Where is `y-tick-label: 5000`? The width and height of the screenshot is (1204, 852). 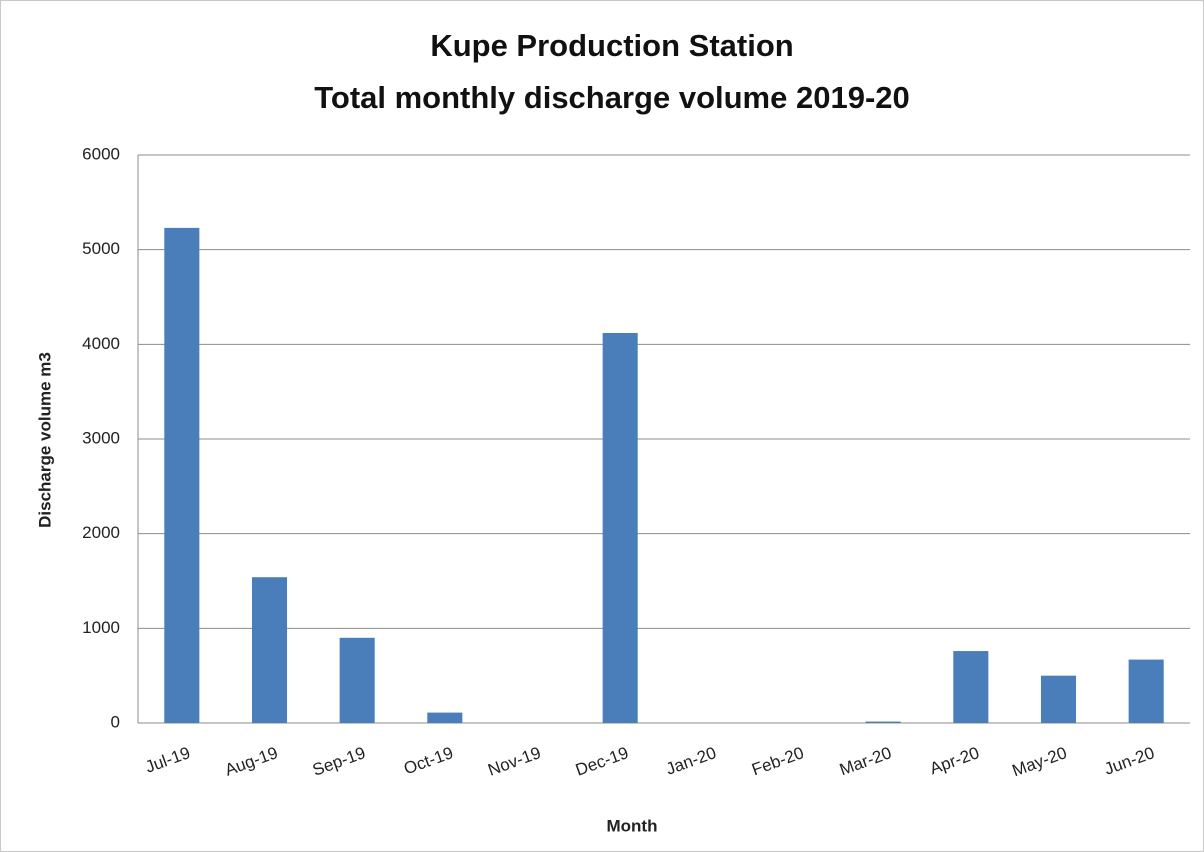
y-tick-label: 5000 is located at coordinates (101, 248).